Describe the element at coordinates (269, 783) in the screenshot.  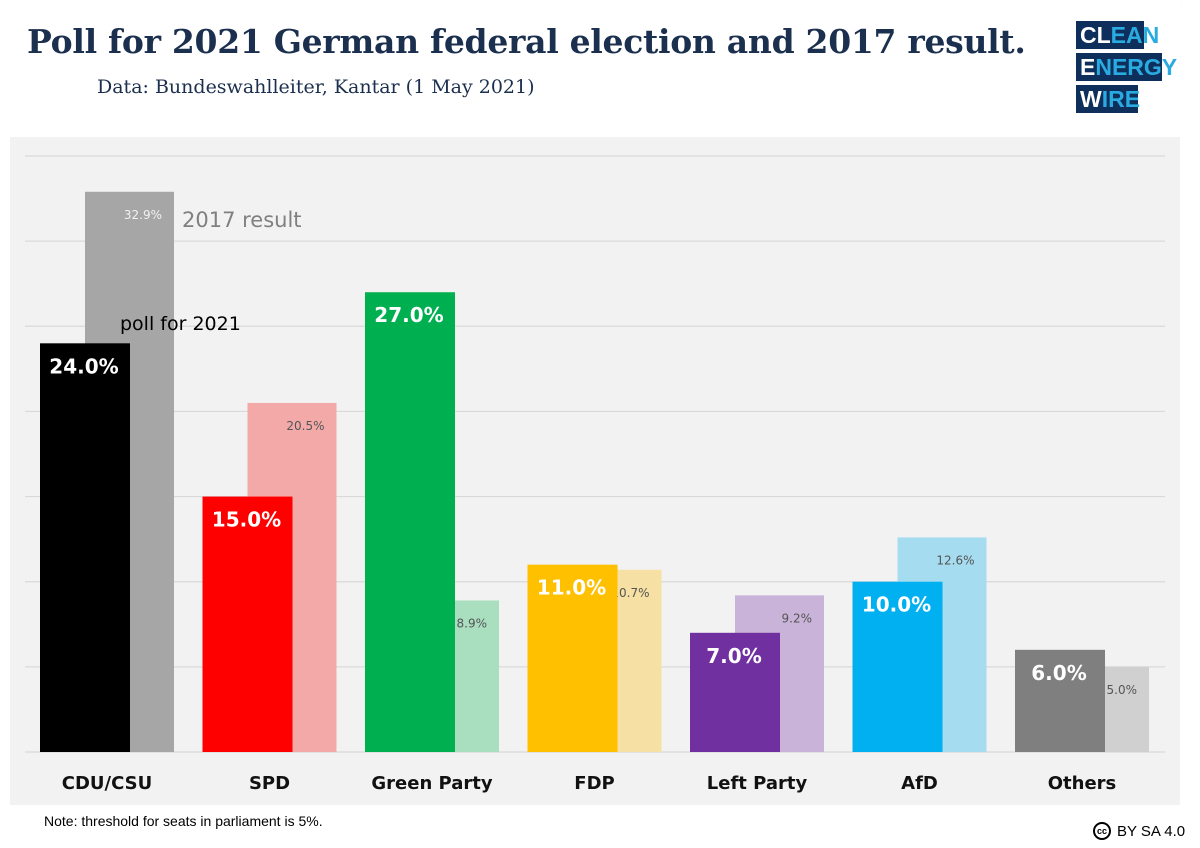
I see `category-label: SPD` at that location.